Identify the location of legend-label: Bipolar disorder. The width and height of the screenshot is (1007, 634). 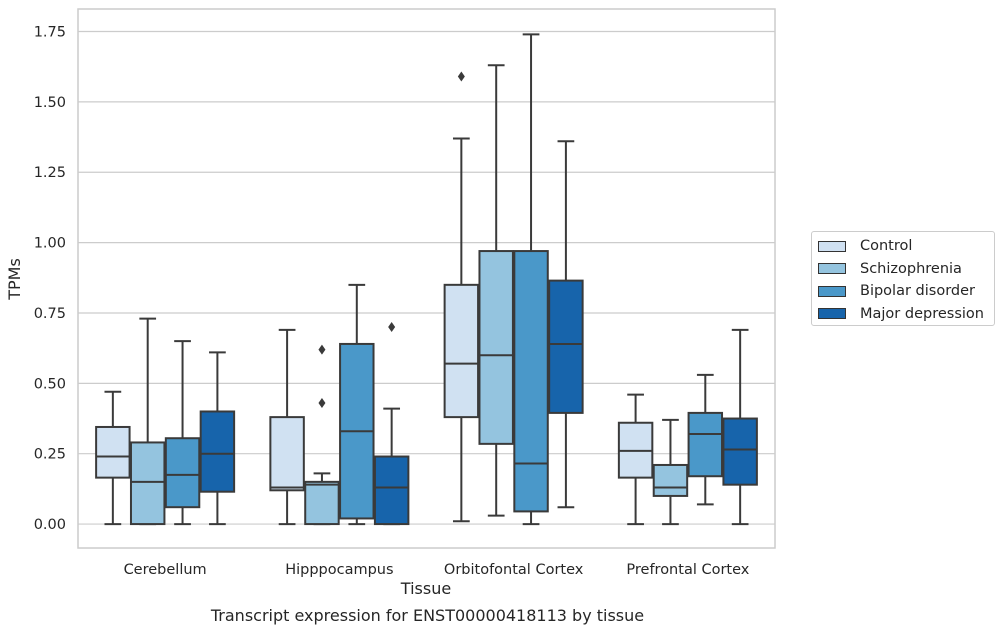
(917, 291).